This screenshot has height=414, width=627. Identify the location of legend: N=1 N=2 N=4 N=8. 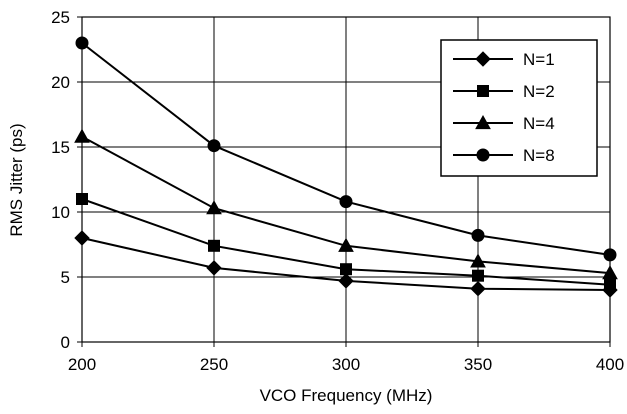
(519, 108).